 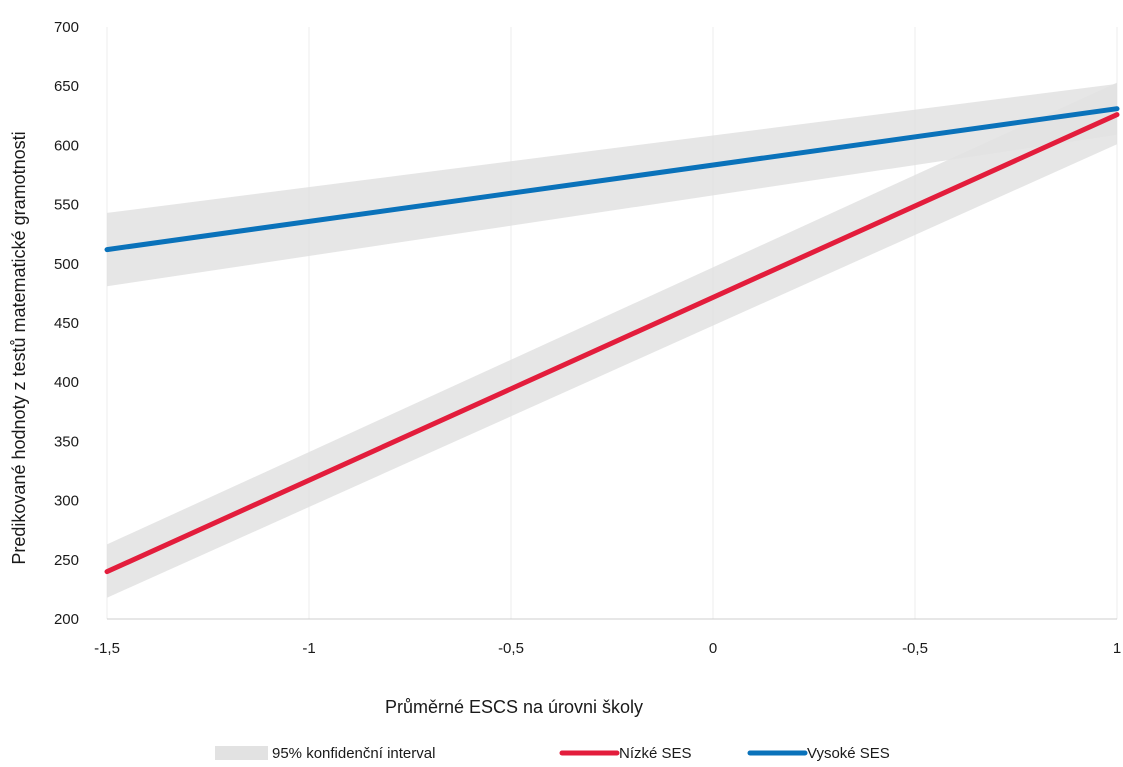 What do you see at coordinates (66, 382) in the screenshot?
I see `y-tick-label: 400` at bounding box center [66, 382].